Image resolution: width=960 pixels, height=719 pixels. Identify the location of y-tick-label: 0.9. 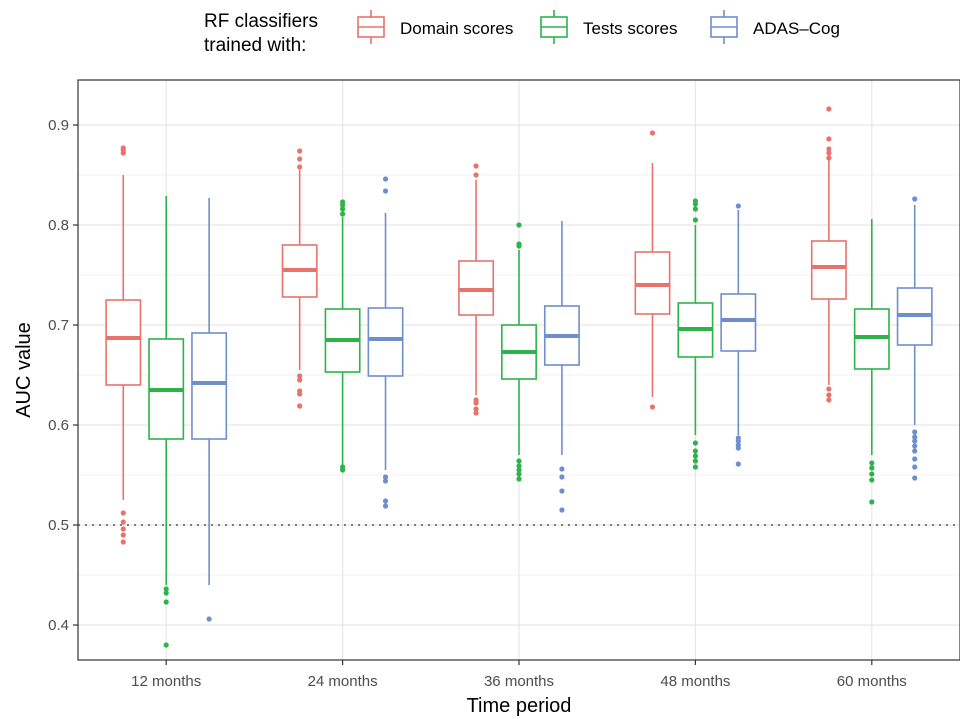
(58, 125).